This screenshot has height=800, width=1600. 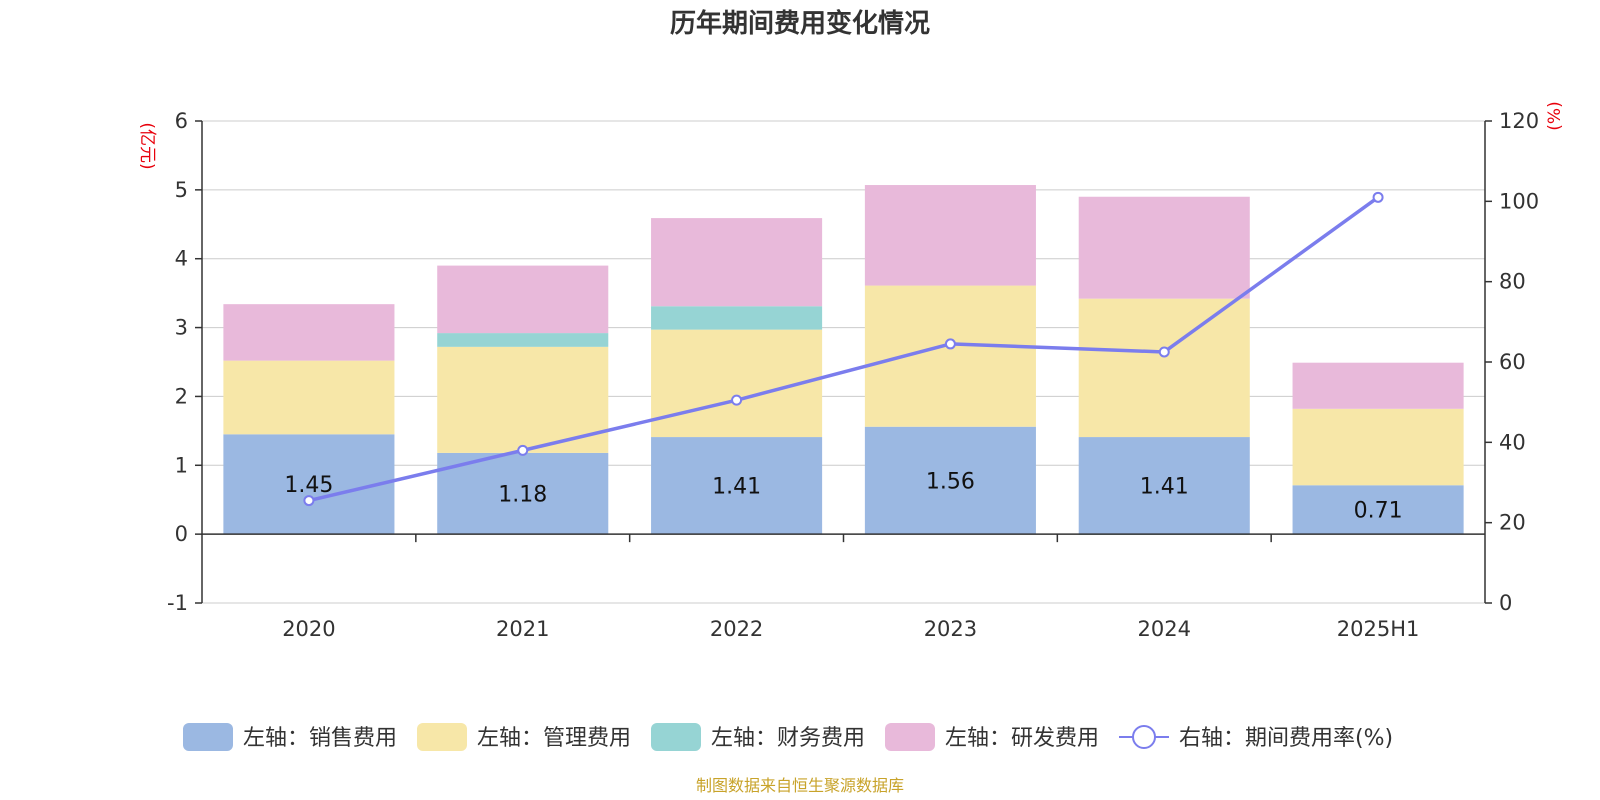 I want to click on left-tick-label: 4, so click(x=181, y=259).